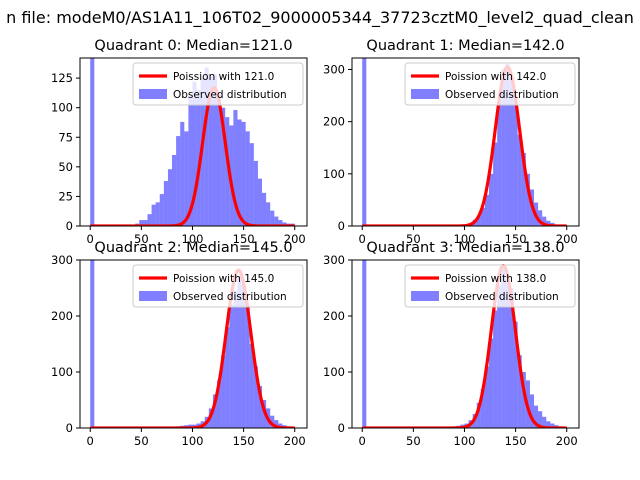 The image size is (640, 480). What do you see at coordinates (341, 226) in the screenshot?
I see `y-tick-label: 0` at bounding box center [341, 226].